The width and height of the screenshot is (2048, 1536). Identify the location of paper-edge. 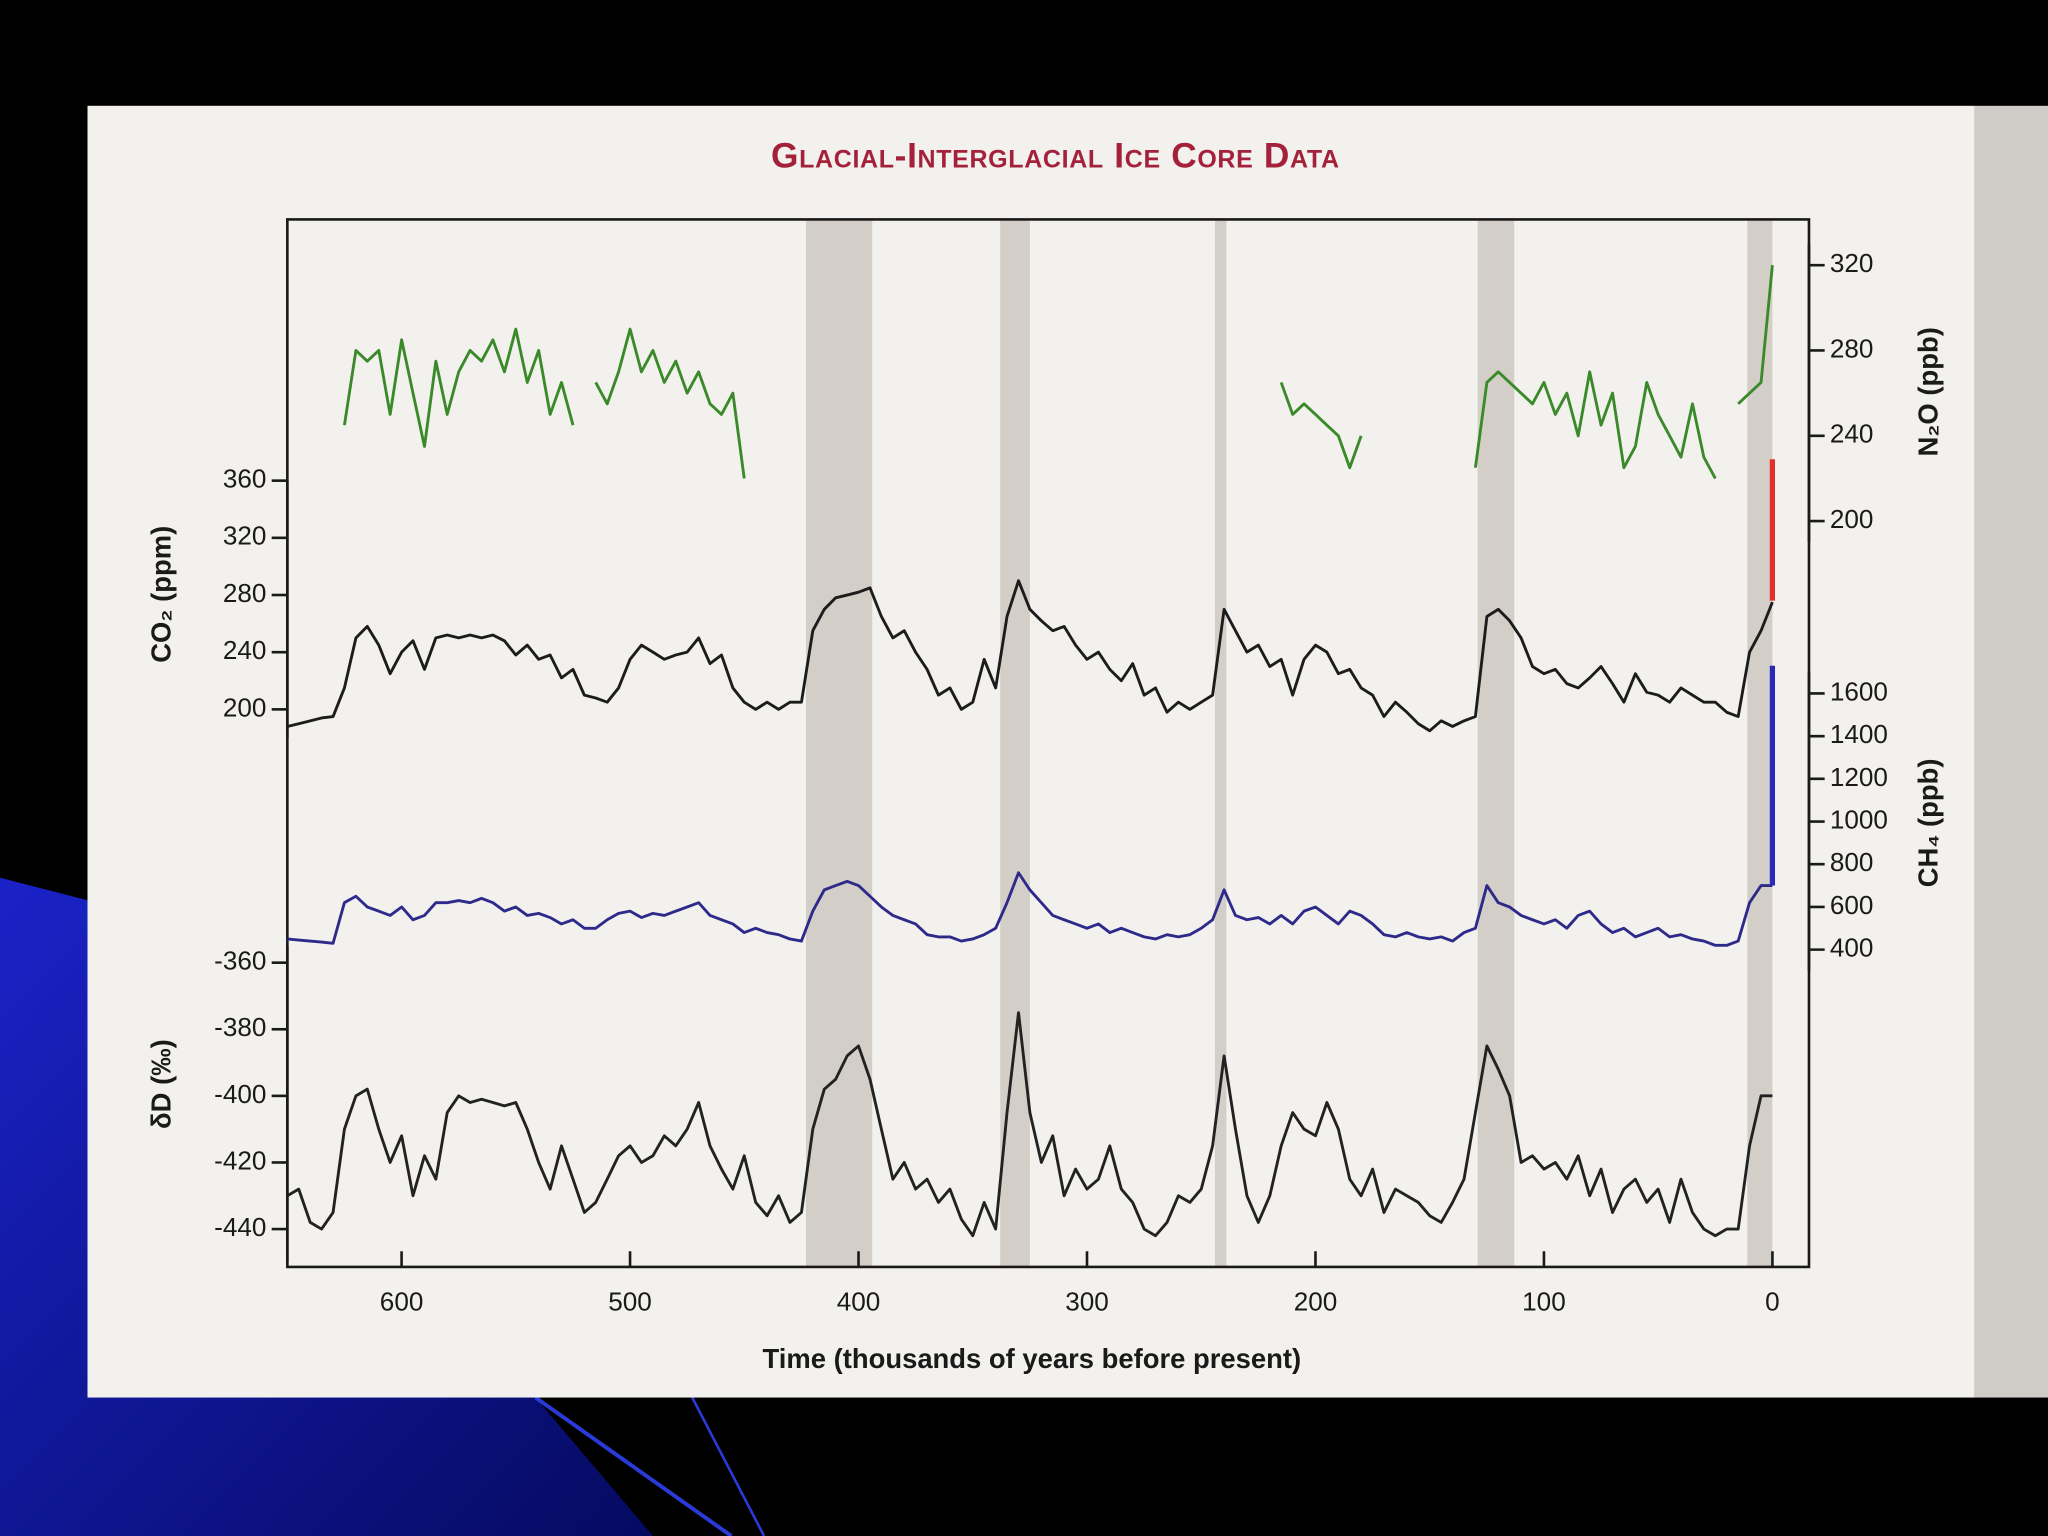
(2011, 751).